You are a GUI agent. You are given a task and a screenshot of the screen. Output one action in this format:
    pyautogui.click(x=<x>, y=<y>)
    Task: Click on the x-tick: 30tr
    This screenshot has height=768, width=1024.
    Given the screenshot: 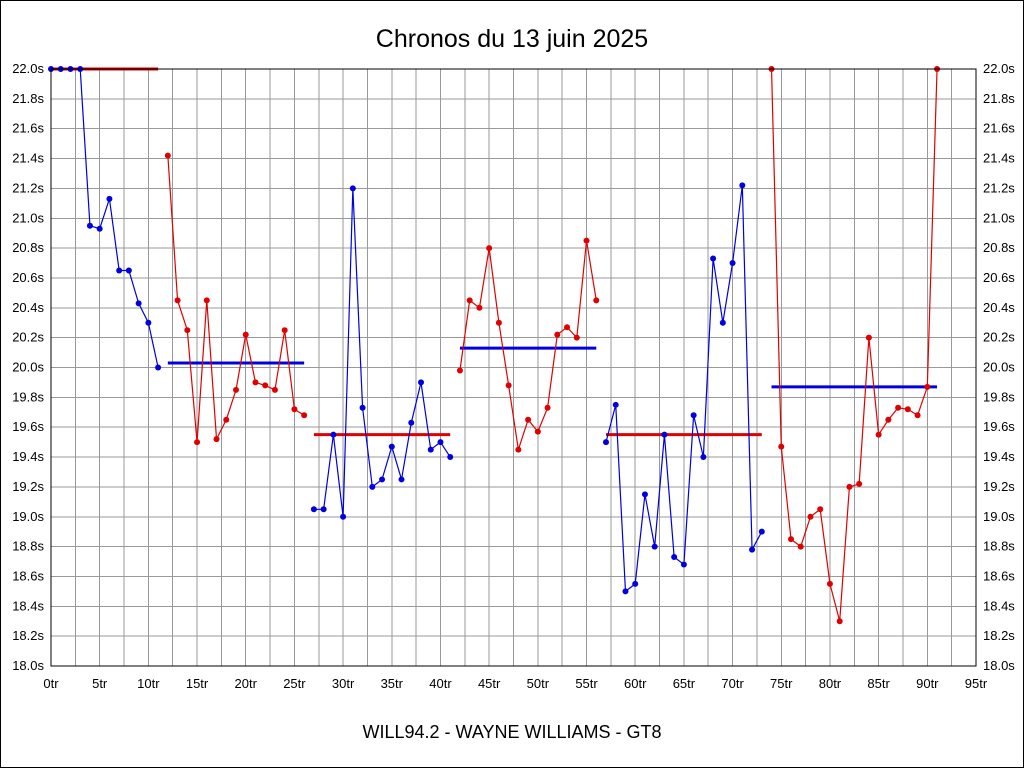 What is the action you would take?
    pyautogui.click(x=343, y=683)
    